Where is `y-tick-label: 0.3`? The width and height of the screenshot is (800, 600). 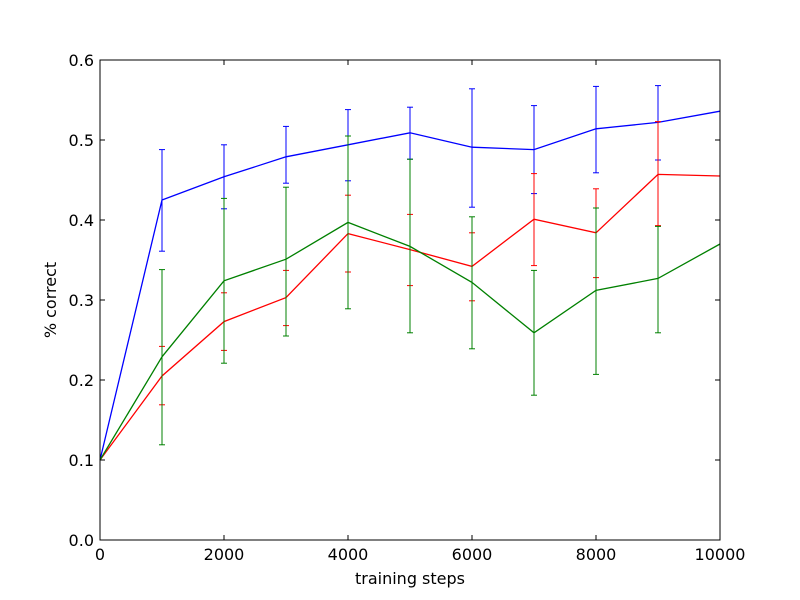
y-tick-label: 0.3 is located at coordinates (81, 300).